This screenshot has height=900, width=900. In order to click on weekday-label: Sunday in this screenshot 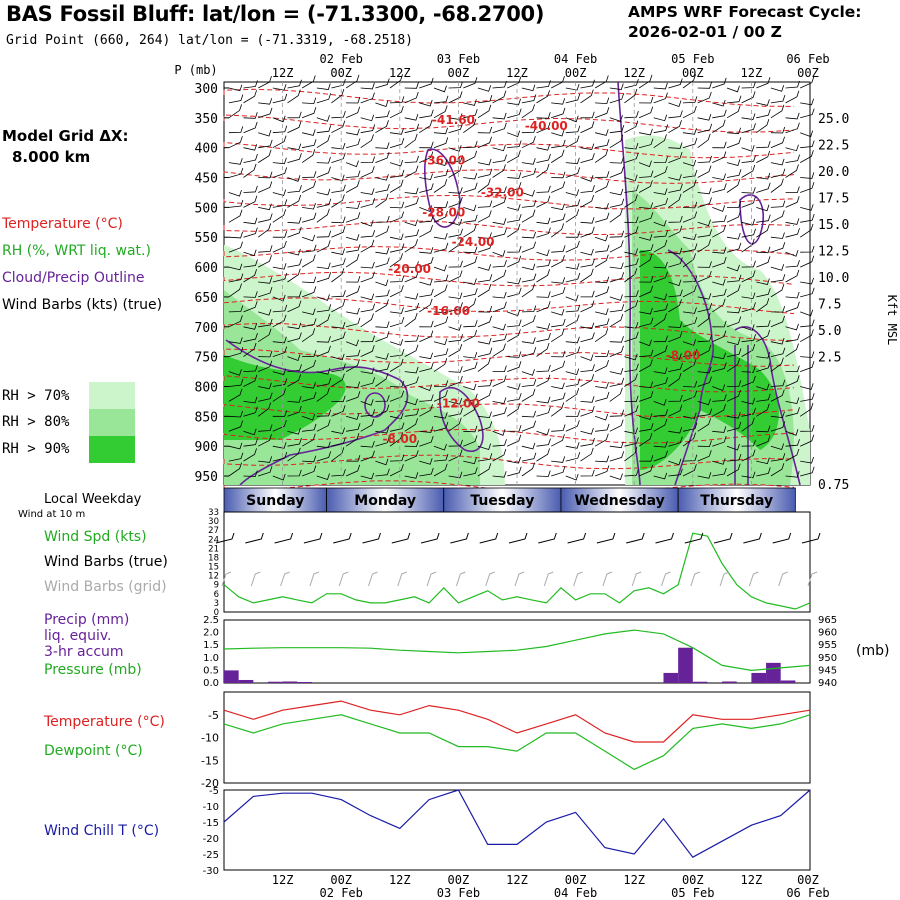, I will do `click(275, 501)`.